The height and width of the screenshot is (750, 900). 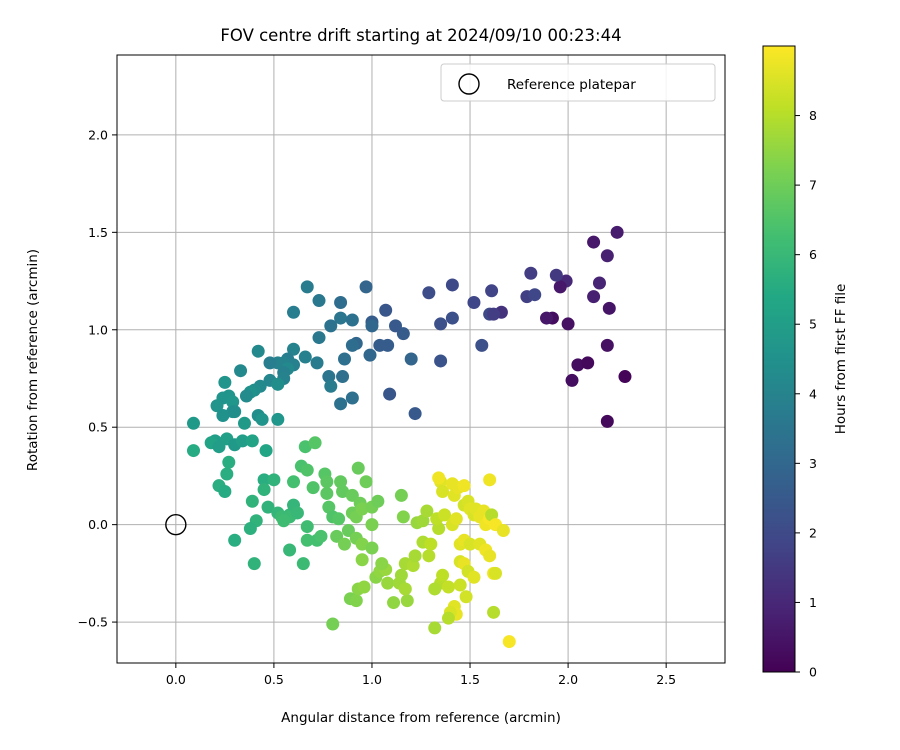 I want to click on legend-marker-icon, so click(x=469, y=84).